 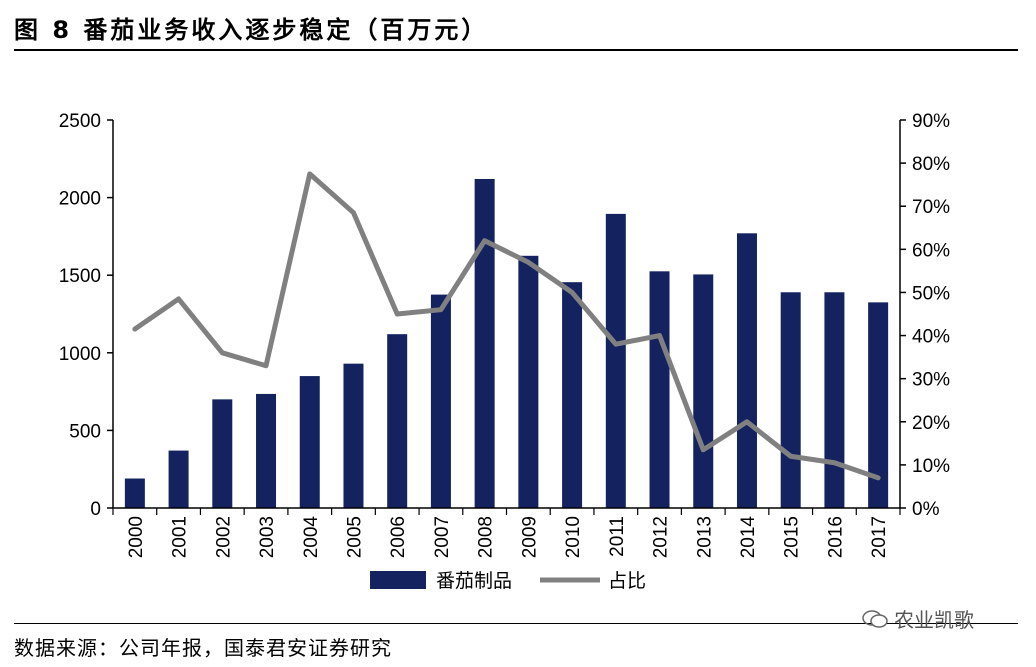 I want to click on x-axis-tick-label: 2009, so click(x=529, y=537).